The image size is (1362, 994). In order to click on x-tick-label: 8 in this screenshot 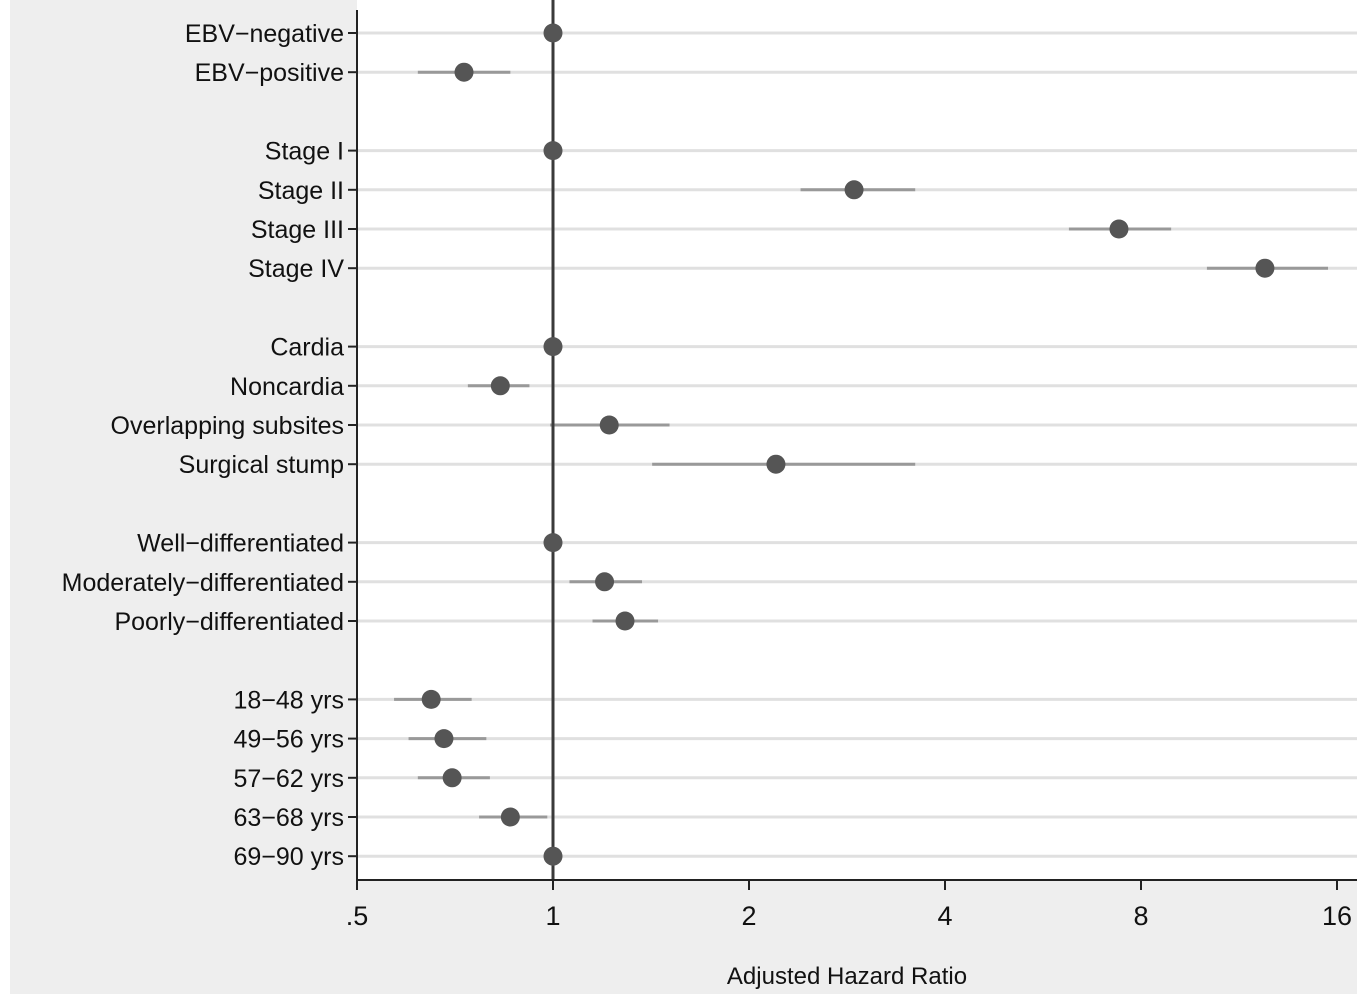, I will do `click(1140, 916)`.